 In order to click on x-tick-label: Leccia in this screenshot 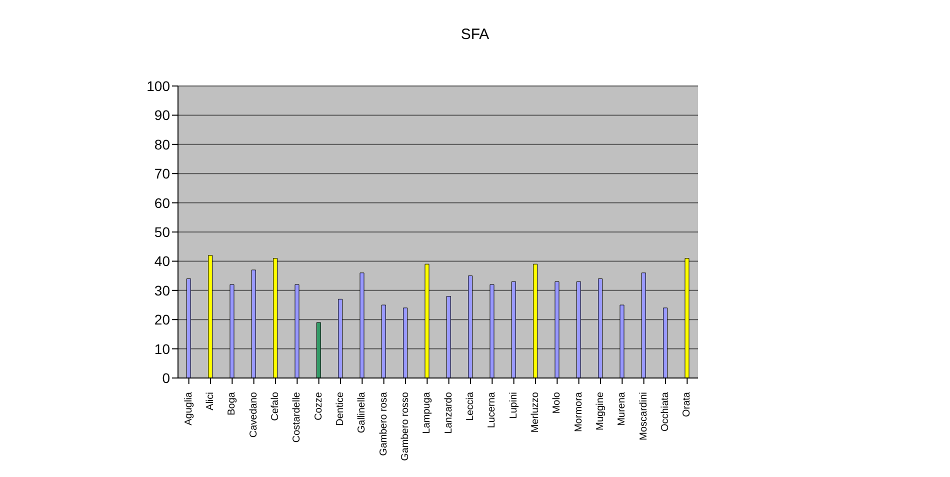, I will do `click(470, 406)`.